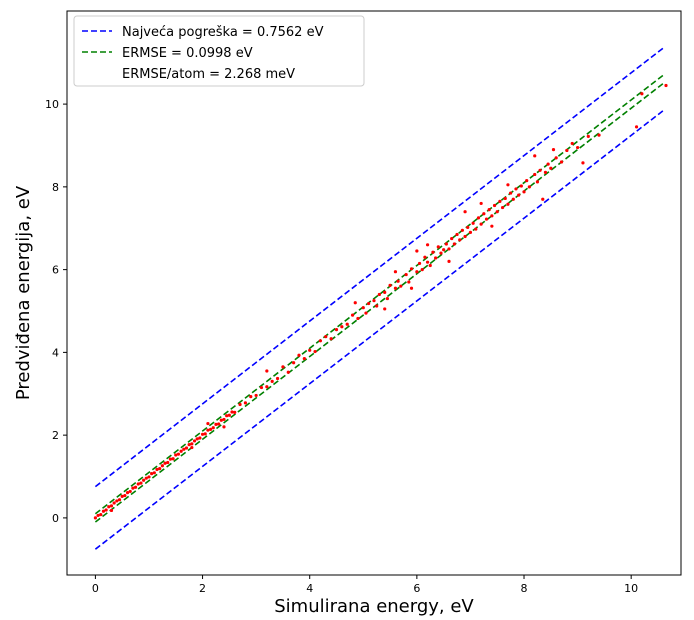 The image size is (694, 620). I want to click on x-axis-label: Simulirana energy, eV, so click(374, 606).